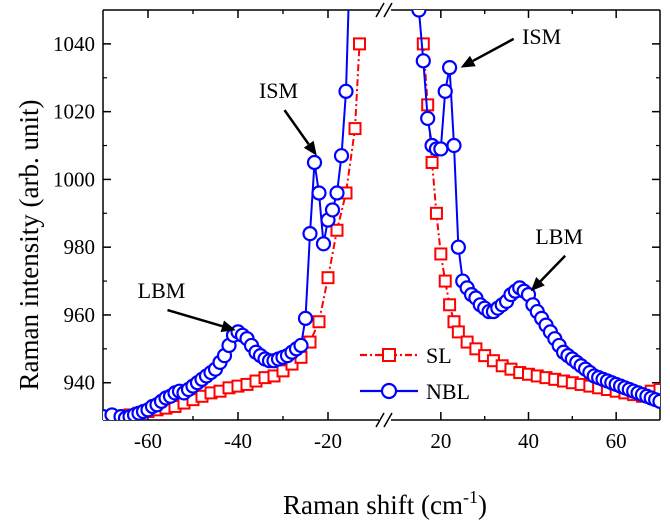 The width and height of the screenshot is (670, 530). Describe the element at coordinates (448, 391) in the screenshot. I see `legend-label-nbl: NBL` at that location.